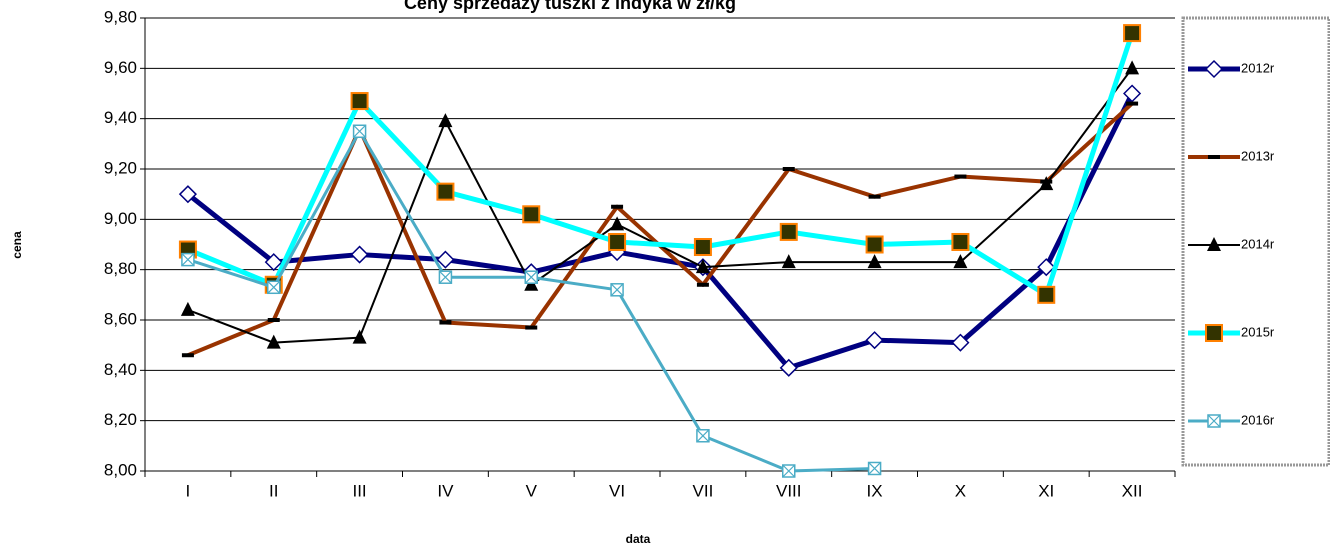 The height and width of the screenshot is (546, 1330). I want to click on x-tick-label: VII, so click(703, 490).